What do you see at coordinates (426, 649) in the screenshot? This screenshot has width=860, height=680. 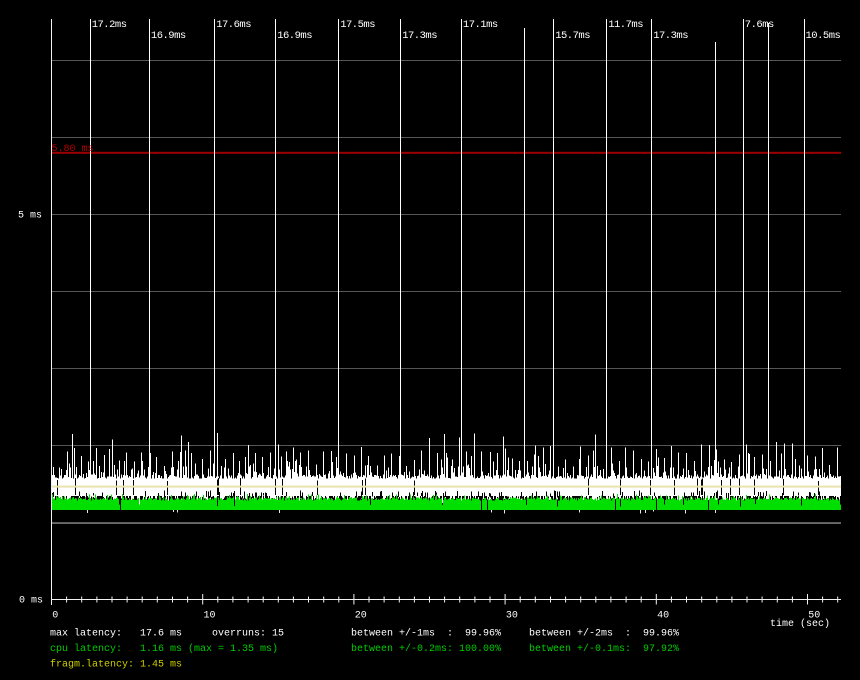 I see `svg-text: between +/-0.2ms: 100.00%` at bounding box center [426, 649].